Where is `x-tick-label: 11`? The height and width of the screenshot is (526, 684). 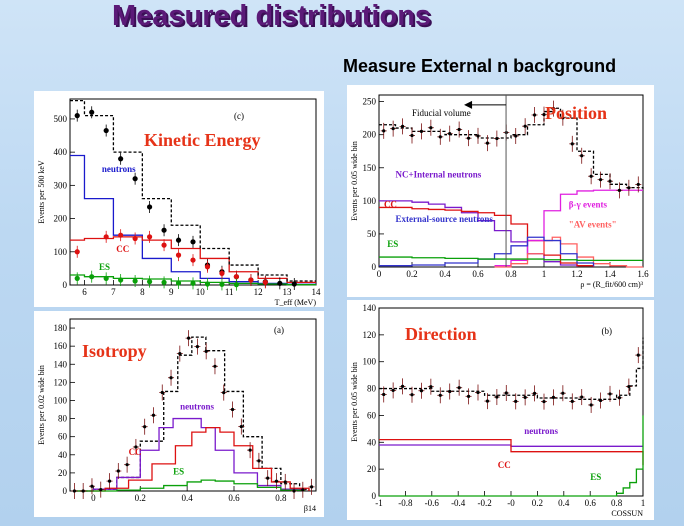
x-tick-label: 11 is located at coordinates (229, 292).